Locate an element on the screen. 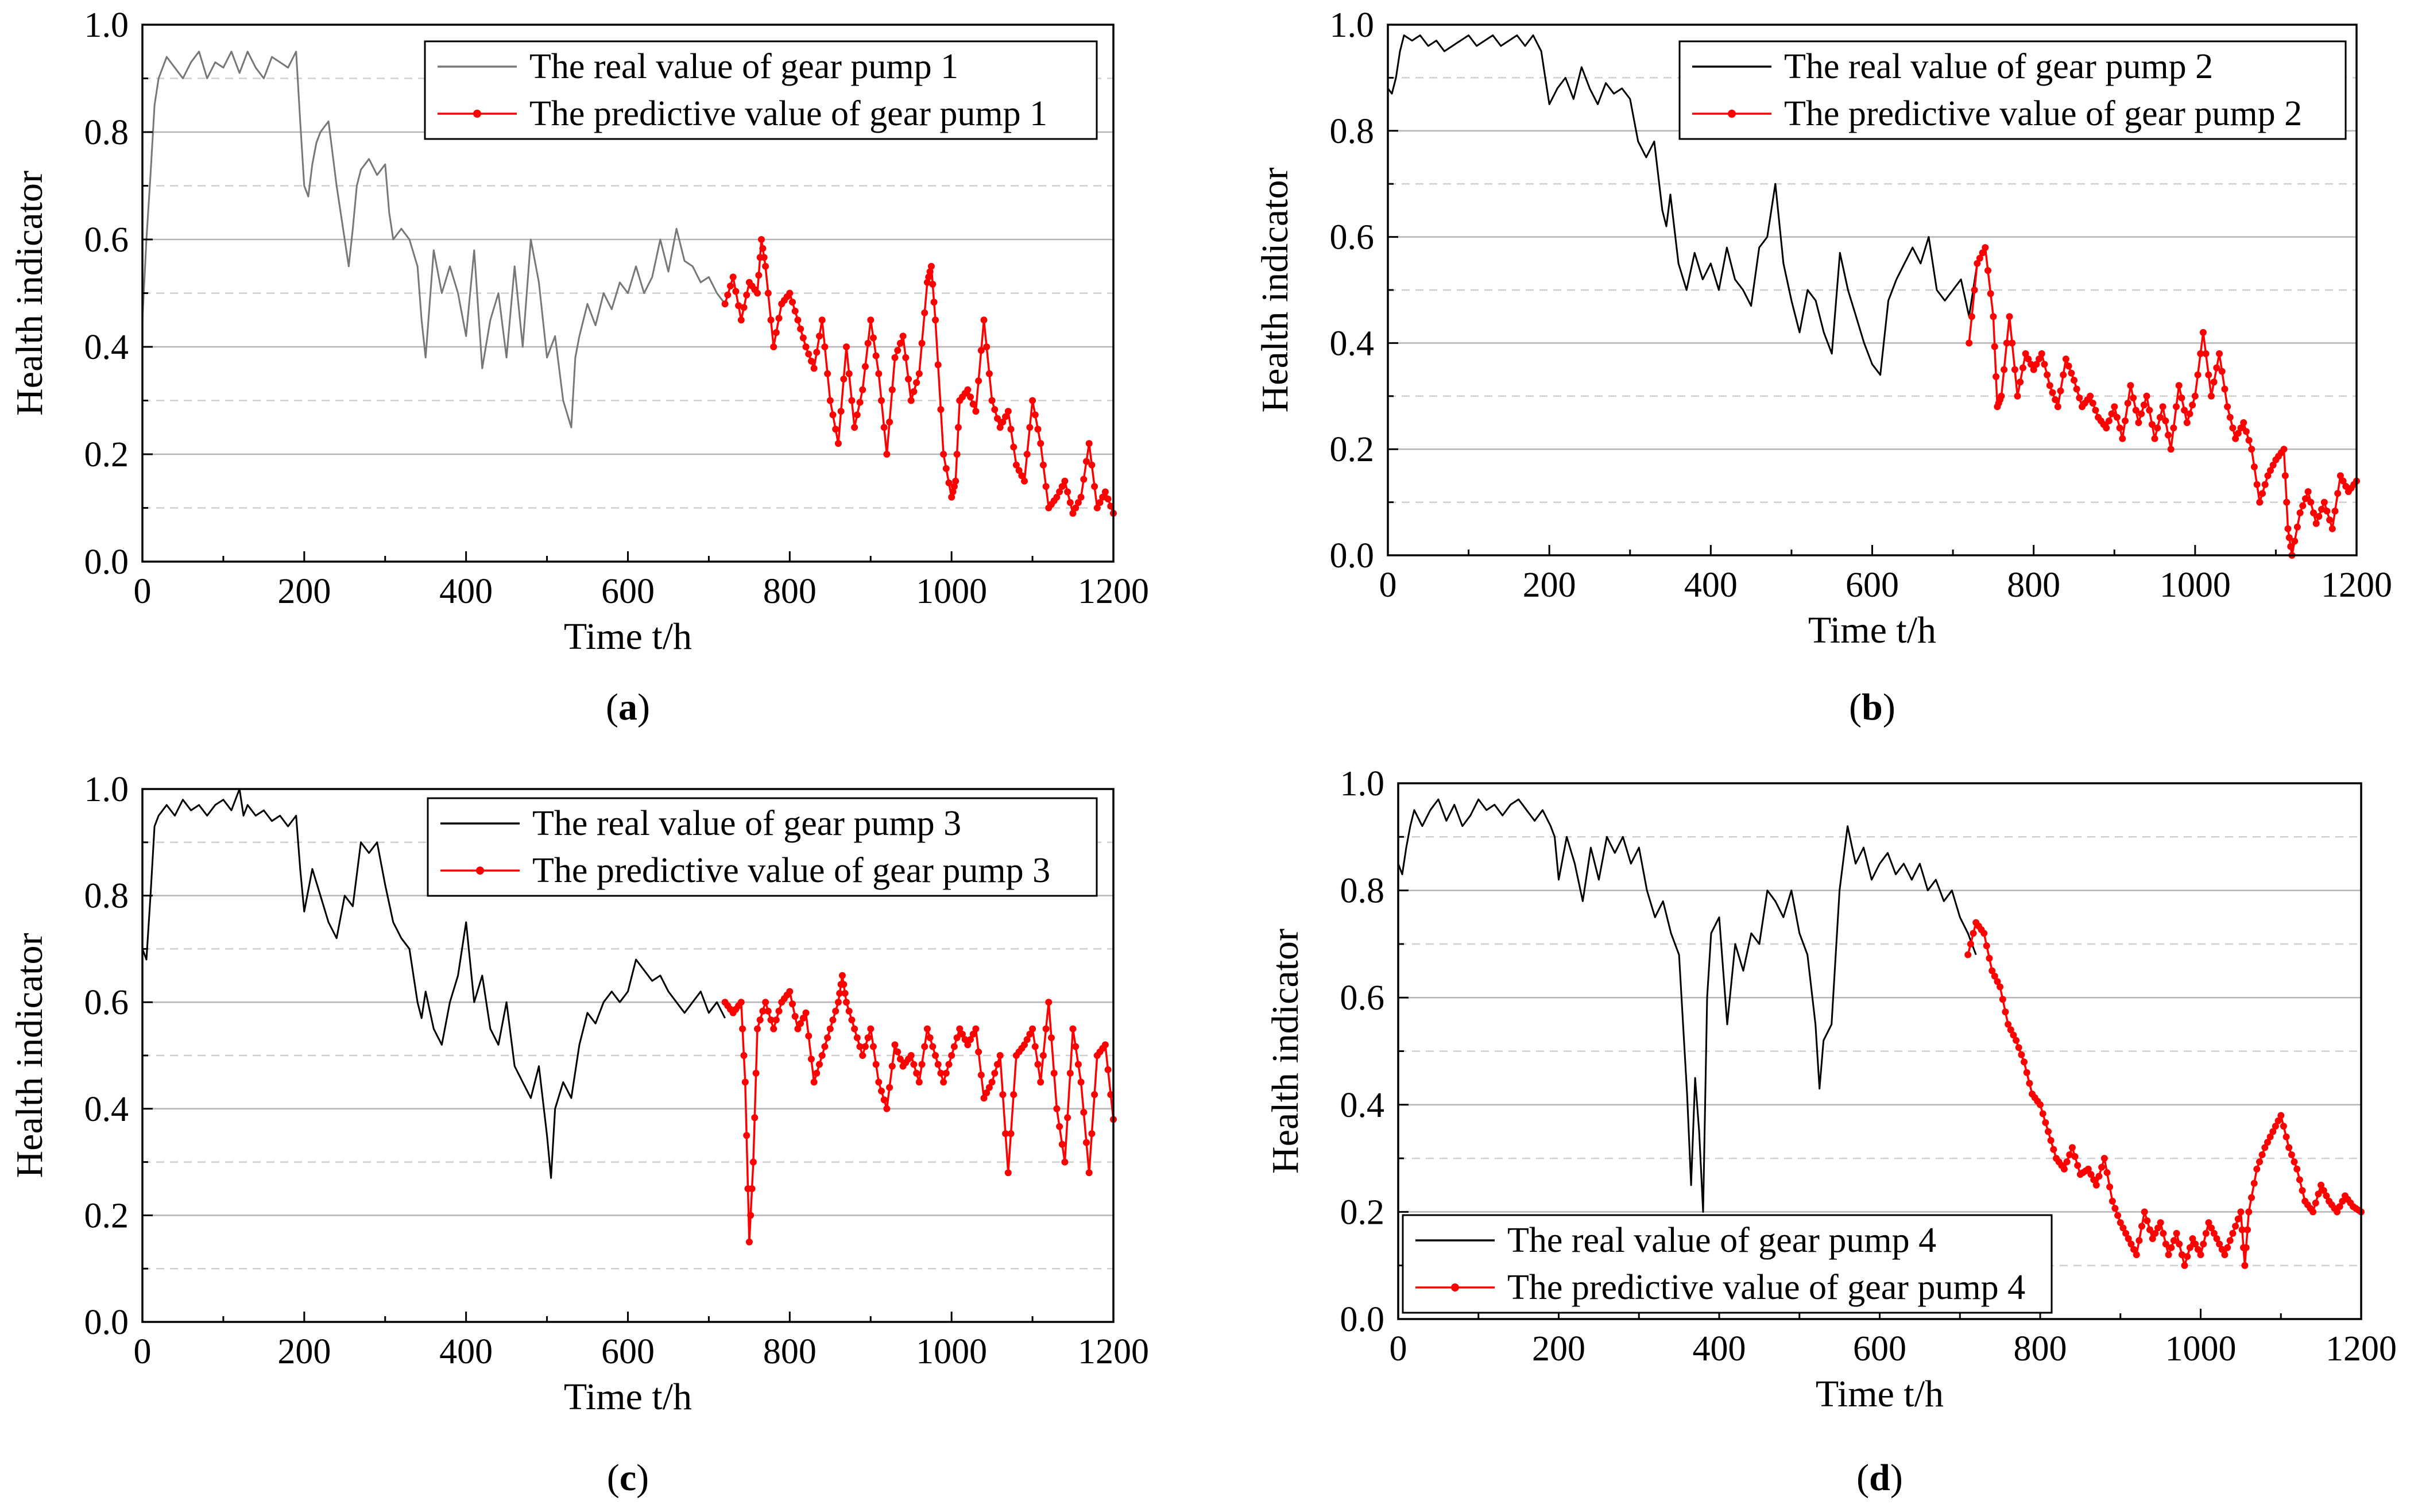 The width and height of the screenshot is (2418, 1512). y-tick-label: 0.2 is located at coordinates (1362, 1212).